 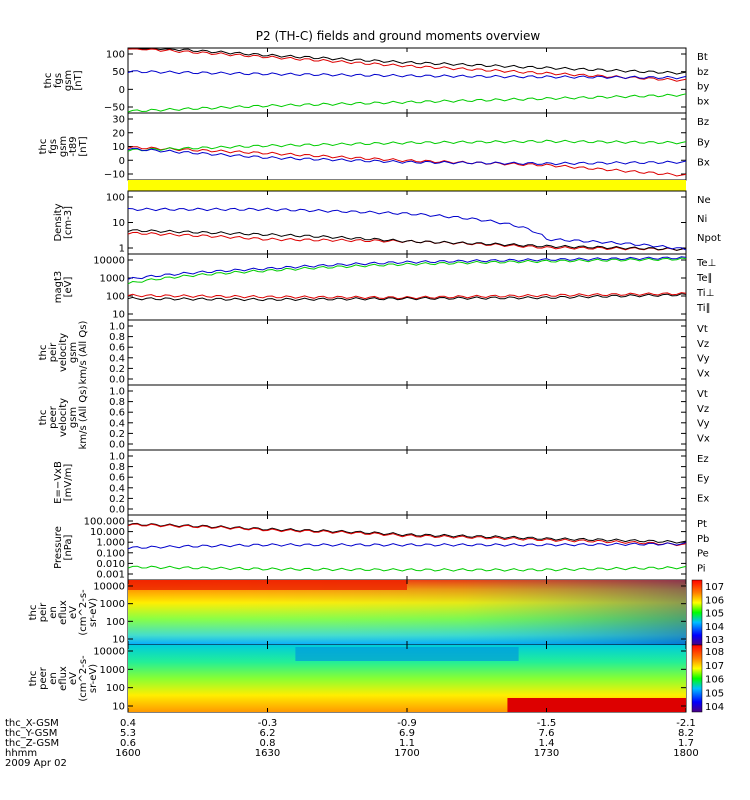 I want to click on ylabel: en, so click(x=53, y=612).